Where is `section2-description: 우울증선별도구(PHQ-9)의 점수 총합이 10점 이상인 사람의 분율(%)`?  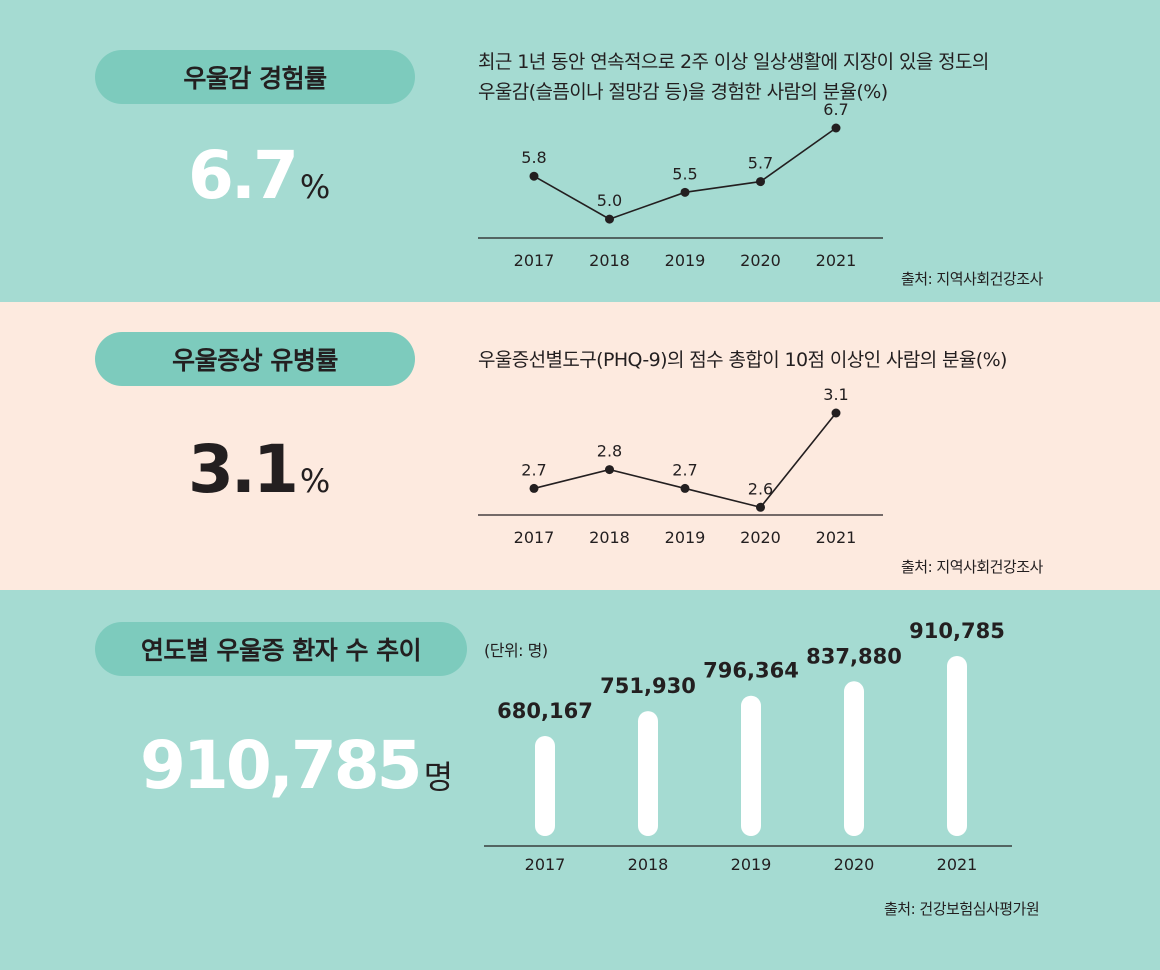 section2-description: 우울증선별도구(PHQ-9)의 점수 총합이 10점 이상인 사람의 분율(%) is located at coordinates (742, 360).